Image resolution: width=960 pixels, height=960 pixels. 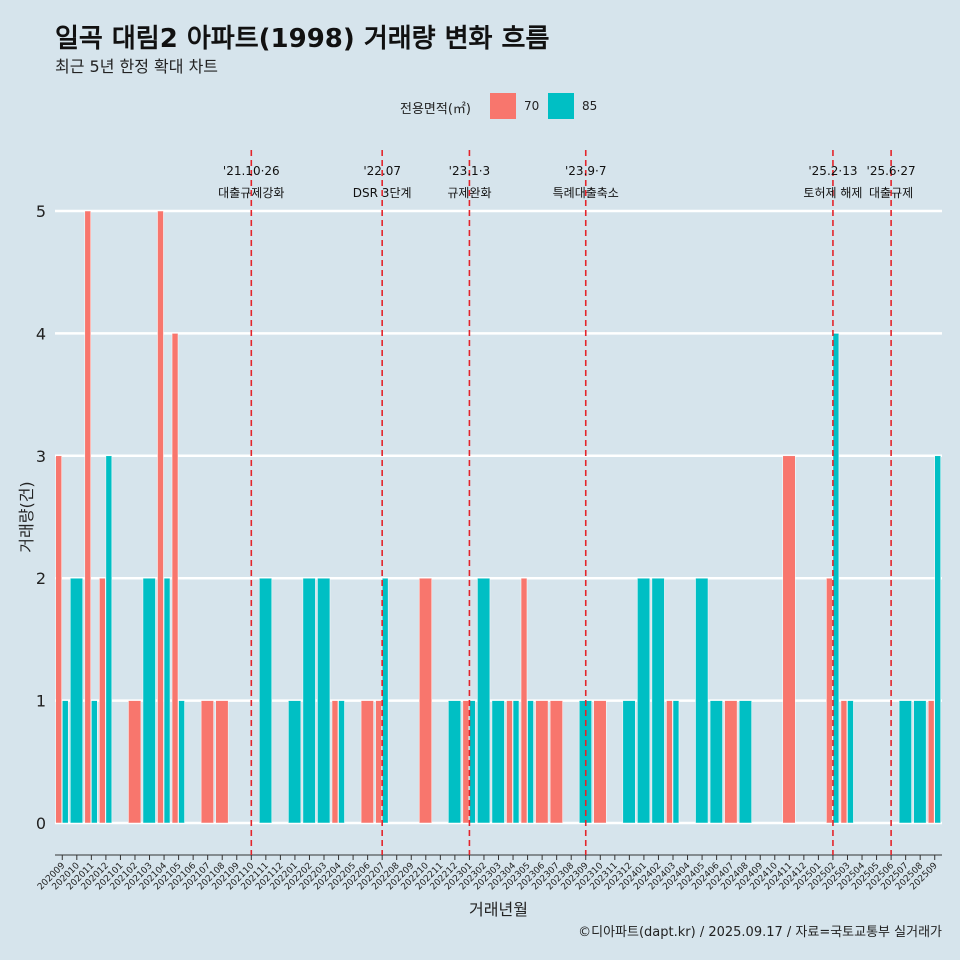 What do you see at coordinates (498, 909) in the screenshot?
I see `x-axis-title: 거래년월` at bounding box center [498, 909].